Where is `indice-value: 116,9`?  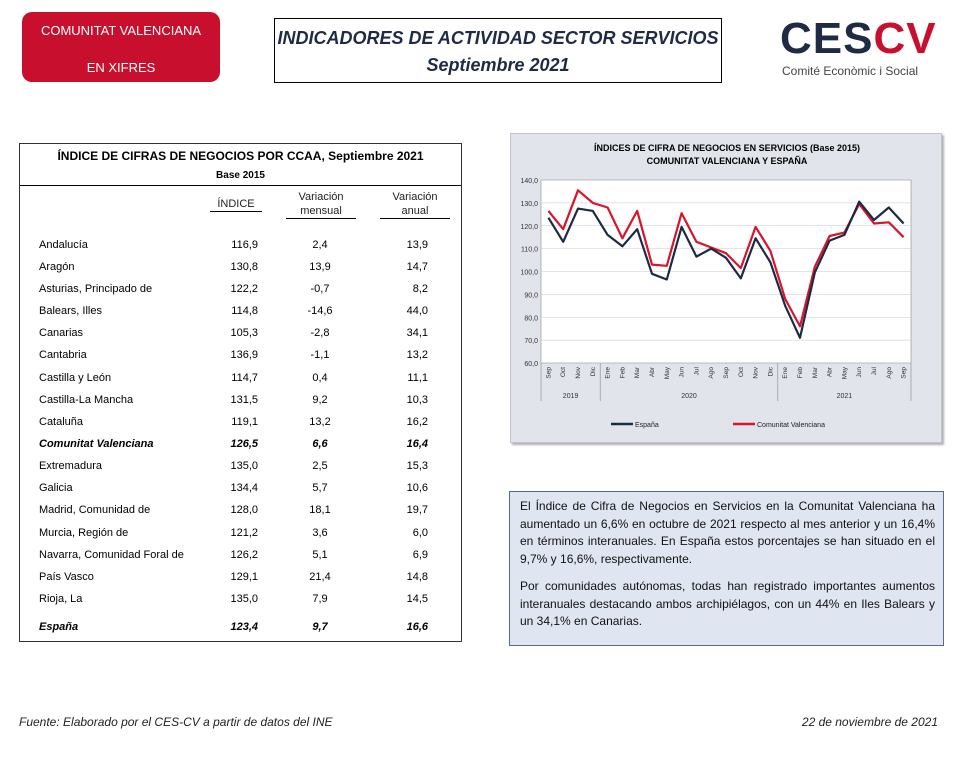 indice-value: 116,9 is located at coordinates (244, 245).